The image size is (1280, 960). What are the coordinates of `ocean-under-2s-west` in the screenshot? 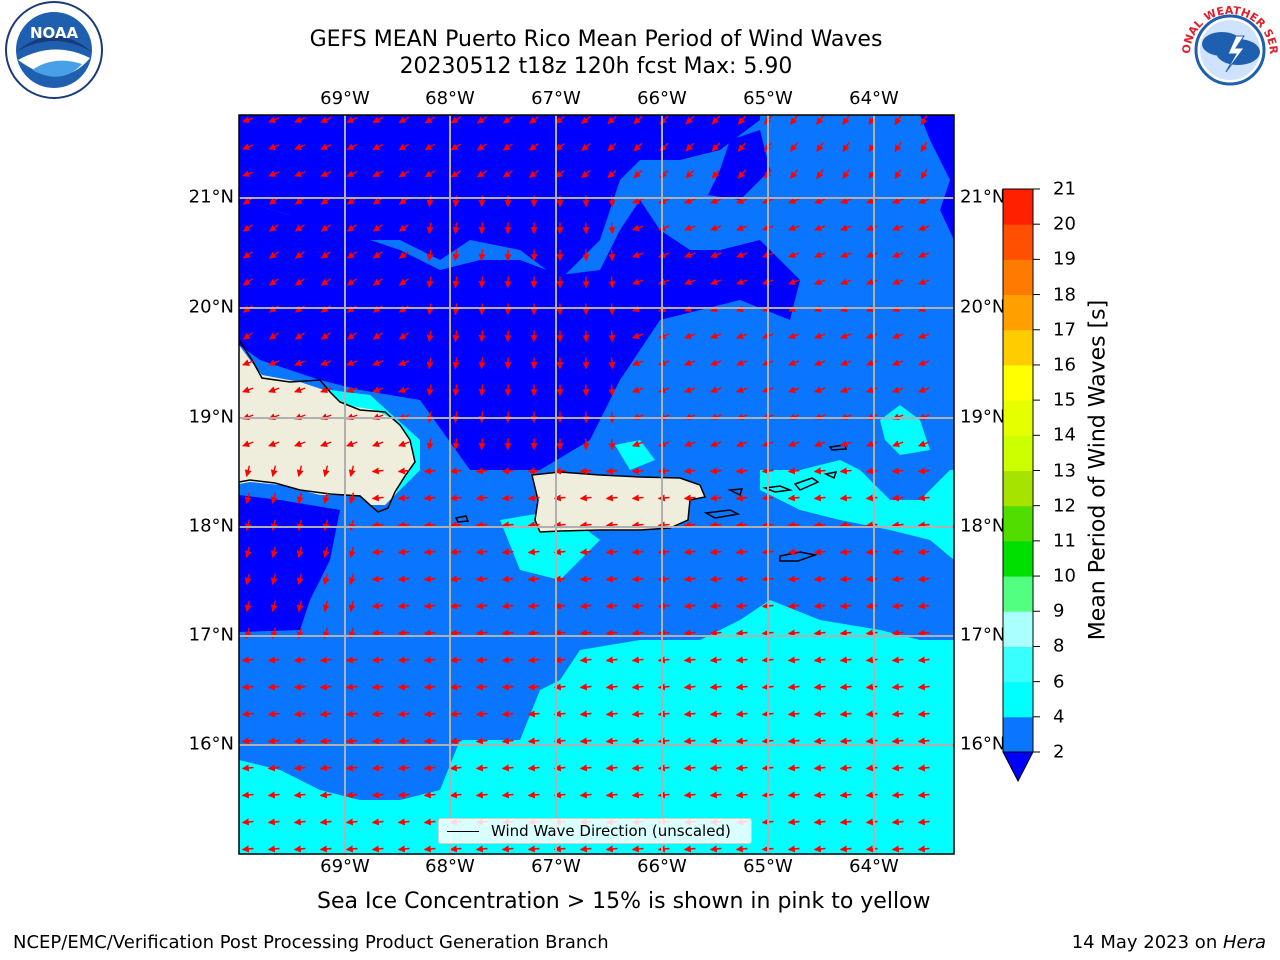 It's located at (289, 563).